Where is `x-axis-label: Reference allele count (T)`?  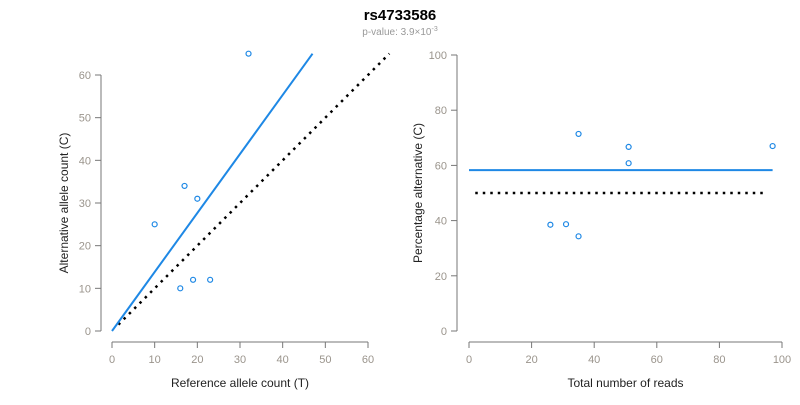 x-axis-label: Reference allele count (T) is located at coordinates (240, 383).